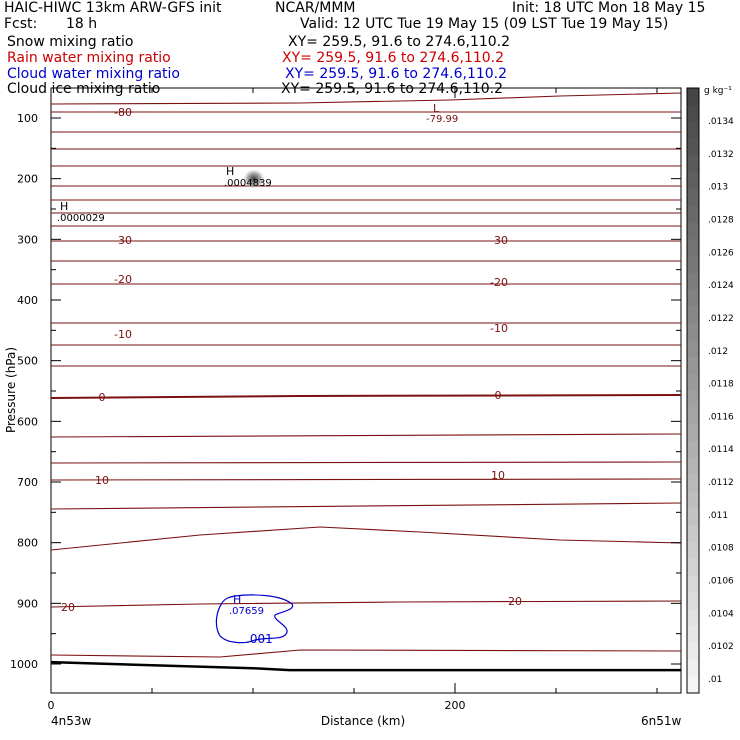  I want to click on extremum-value: .07659, so click(246, 611).